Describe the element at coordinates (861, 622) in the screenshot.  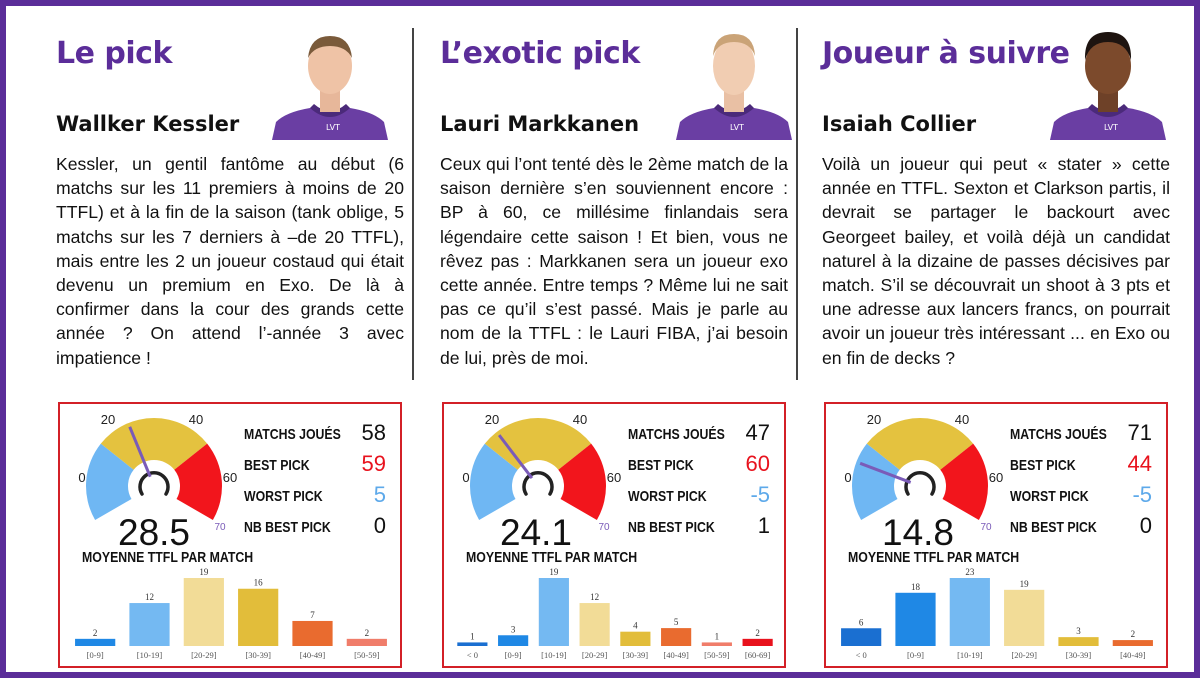
I see `histogram-value-label: 6` at that location.